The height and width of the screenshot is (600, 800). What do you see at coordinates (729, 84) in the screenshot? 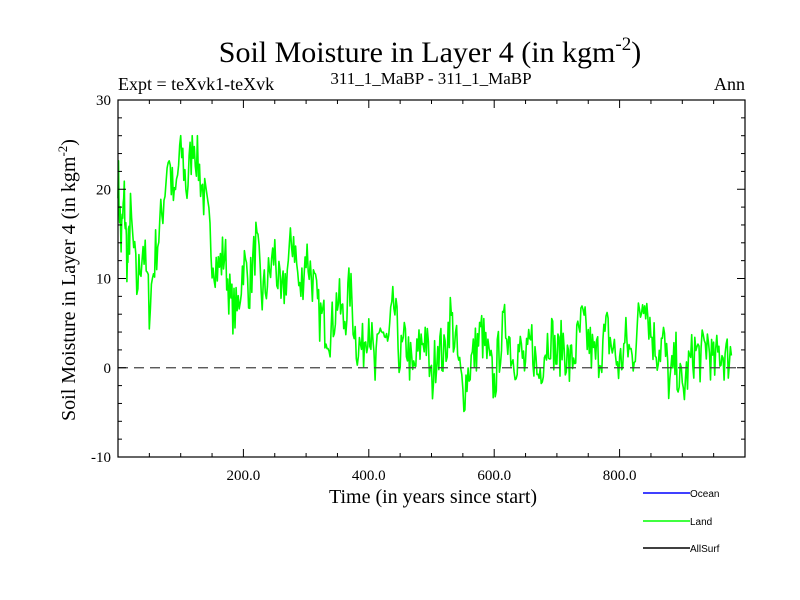
I see `subtitle-right: Ann` at bounding box center [729, 84].